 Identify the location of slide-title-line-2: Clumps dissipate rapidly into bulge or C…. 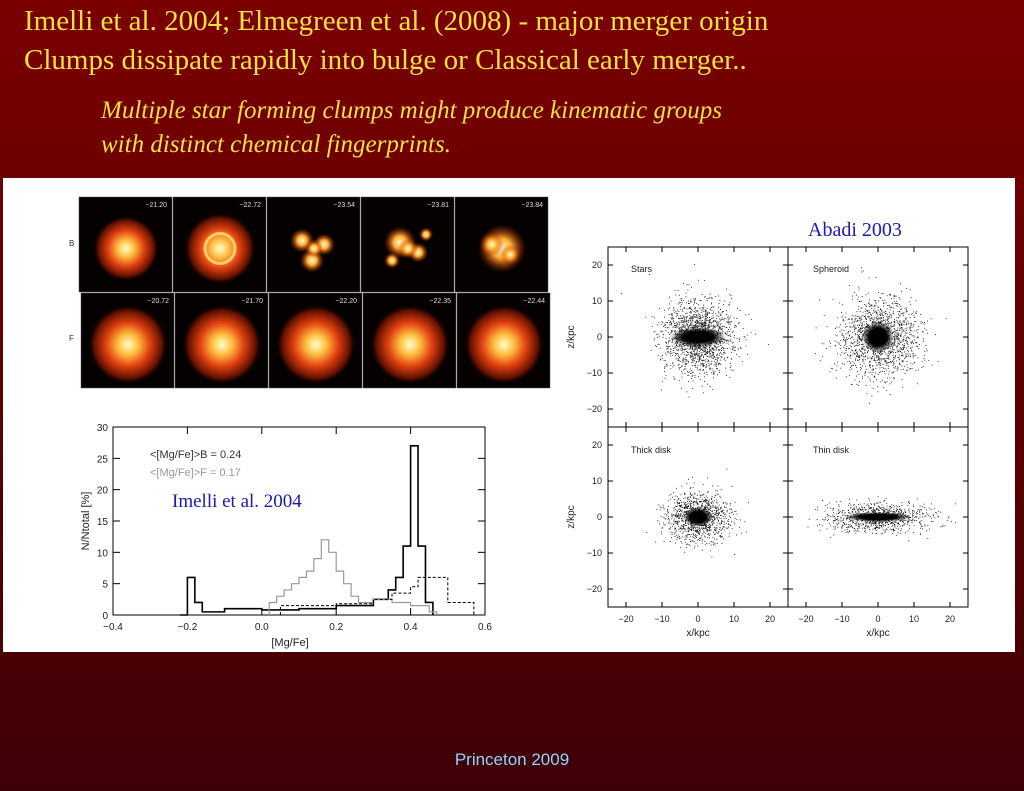
(385, 60).